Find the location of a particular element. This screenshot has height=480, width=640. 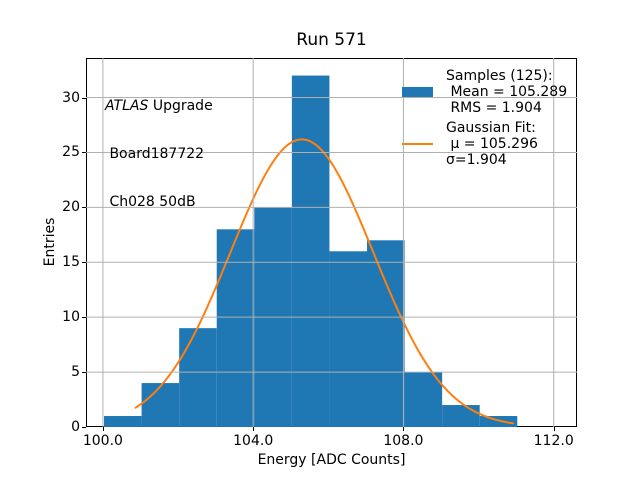

y-tick-label: 0 is located at coordinates (75, 427).